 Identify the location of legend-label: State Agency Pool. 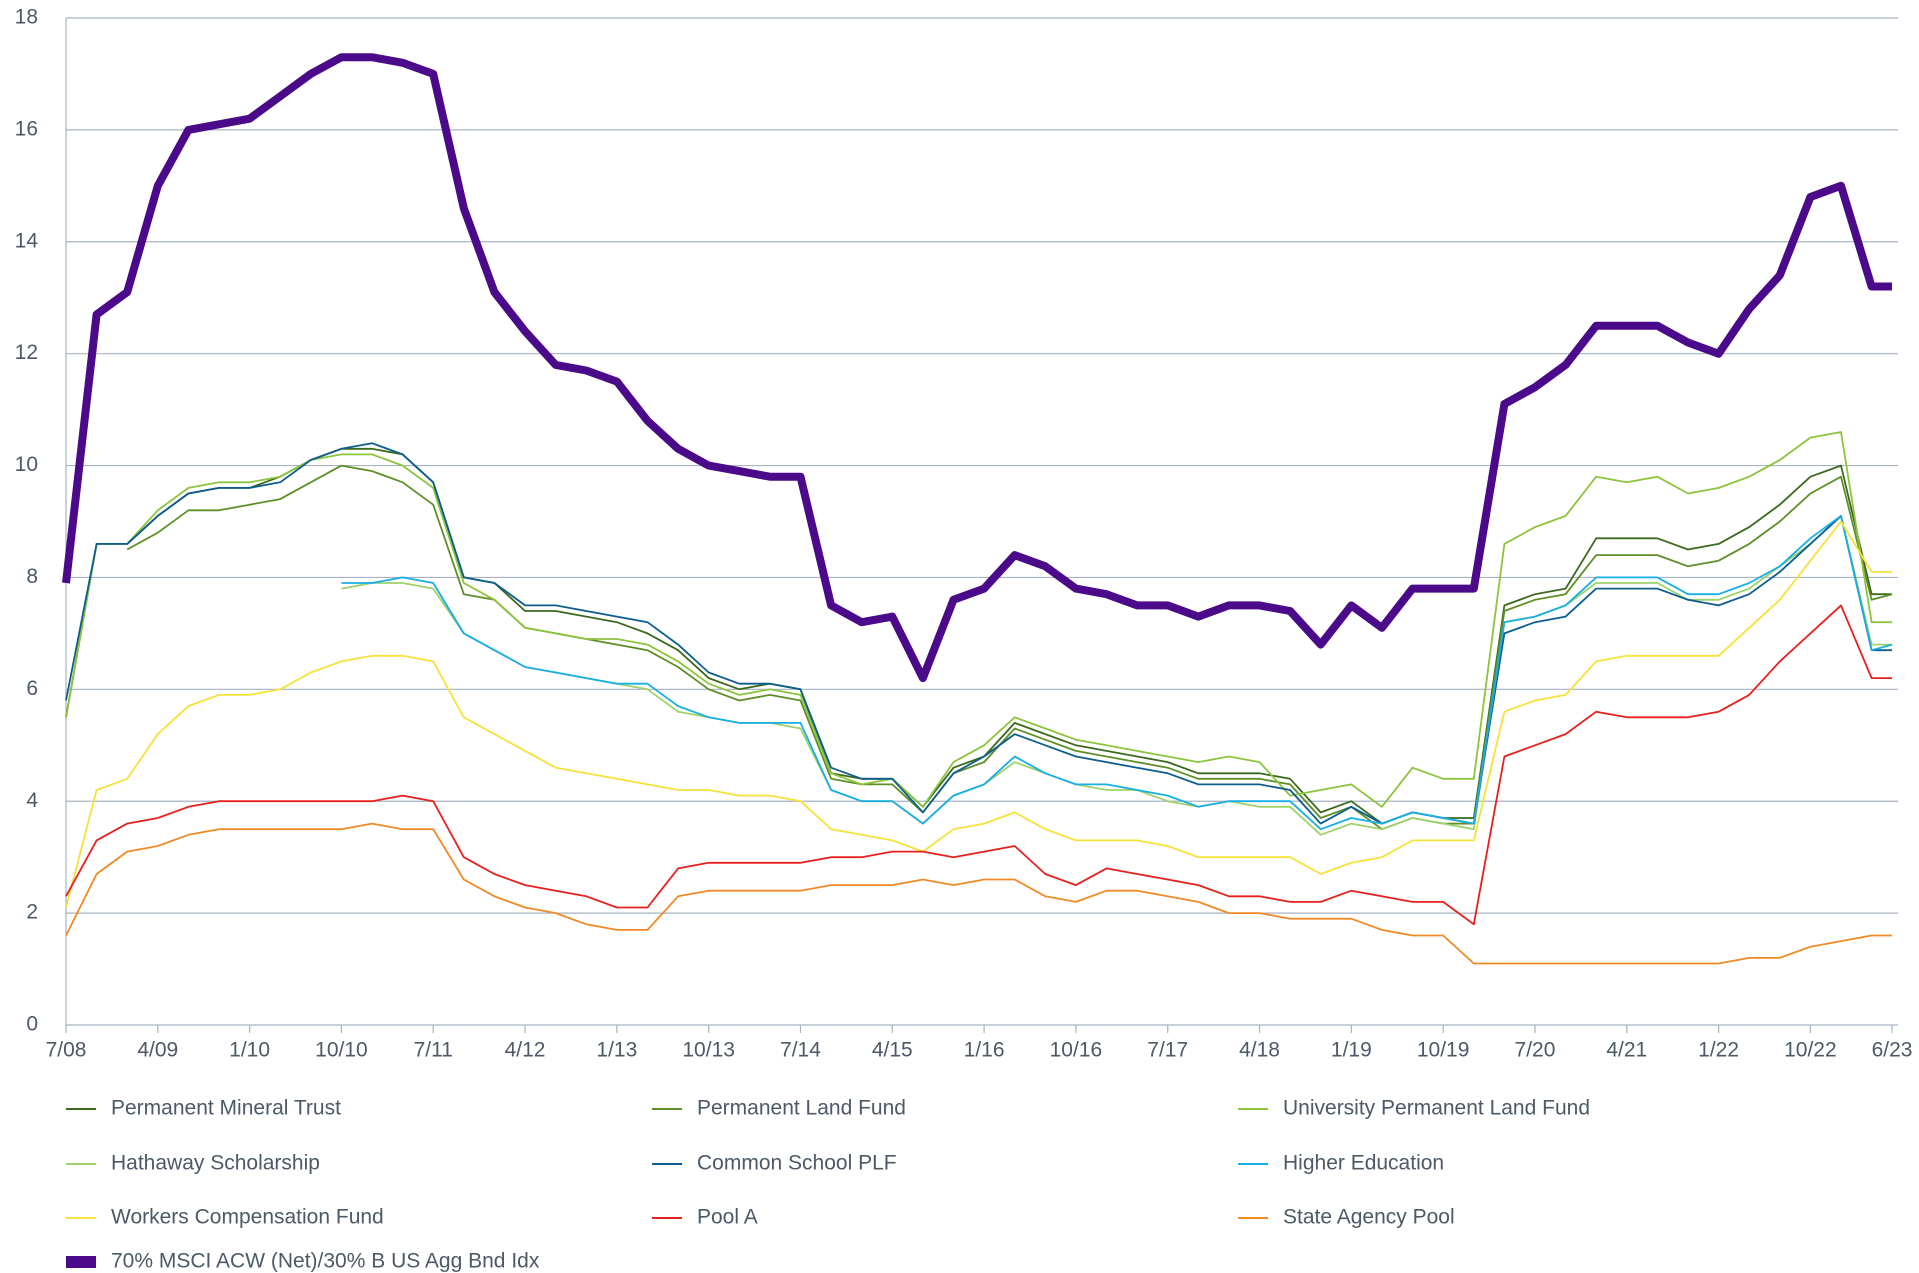
(1369, 1217).